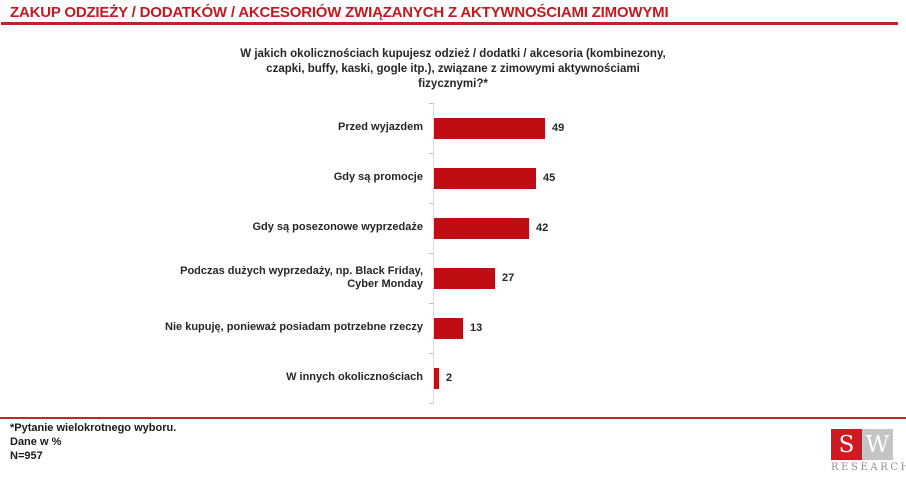 The image size is (906, 481). What do you see at coordinates (433, 253) in the screenshot?
I see `y-axis-line` at bounding box center [433, 253].